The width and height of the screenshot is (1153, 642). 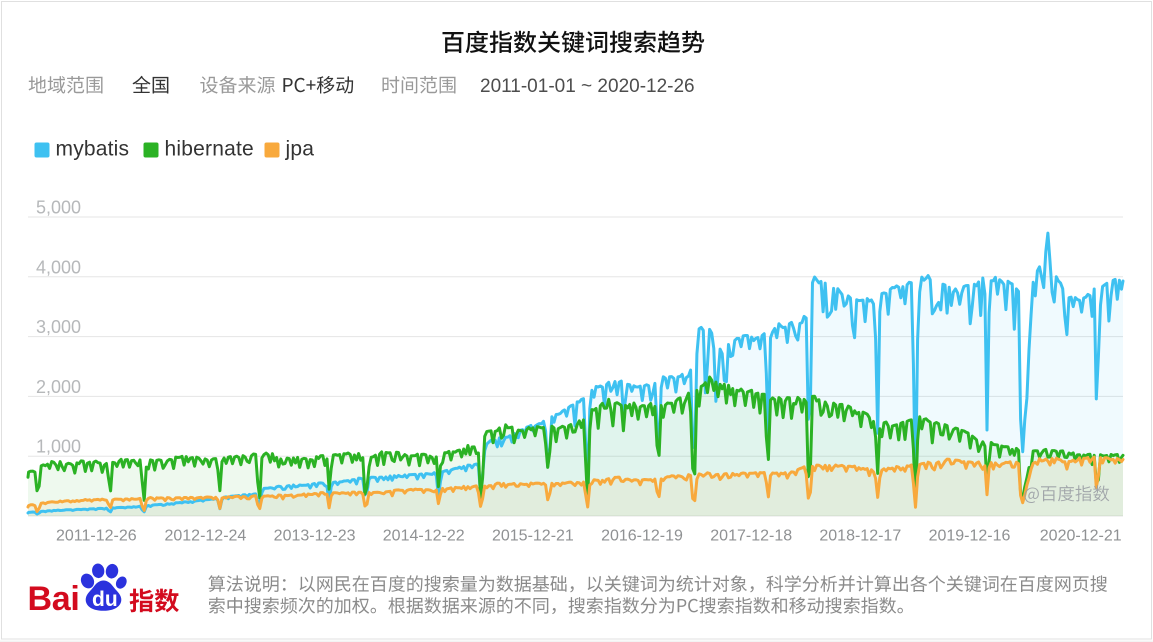 What do you see at coordinates (751, 536) in the screenshot?
I see `svg-text: 2017-12-18` at bounding box center [751, 536].